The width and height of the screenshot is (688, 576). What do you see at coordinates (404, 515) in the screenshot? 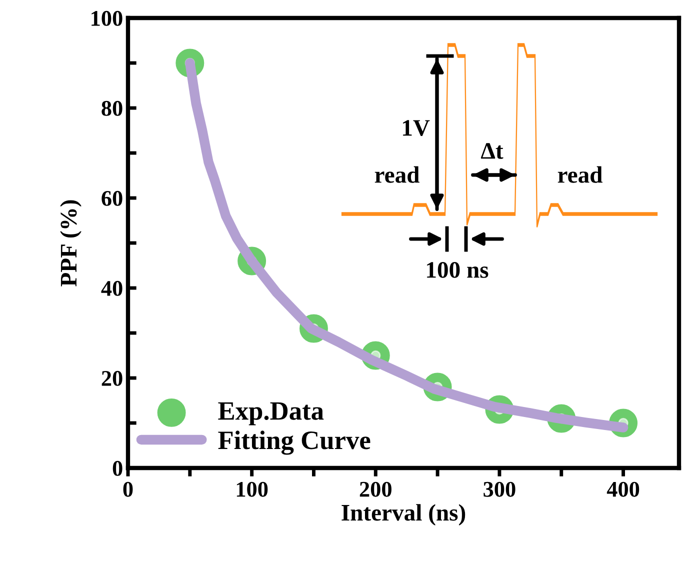
I see `x-axis-title: Interval (ns)` at bounding box center [404, 515].